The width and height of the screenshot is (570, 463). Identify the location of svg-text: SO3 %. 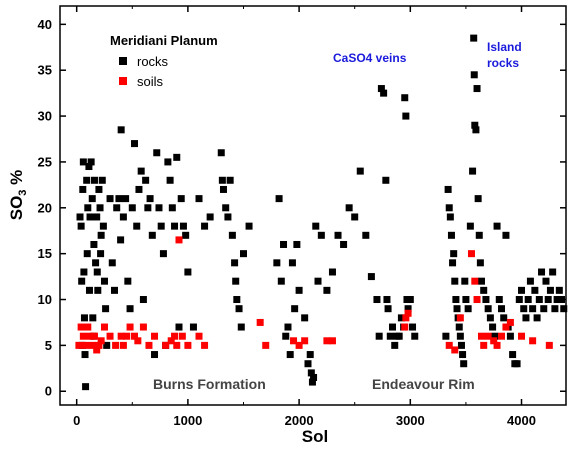
(18, 195).